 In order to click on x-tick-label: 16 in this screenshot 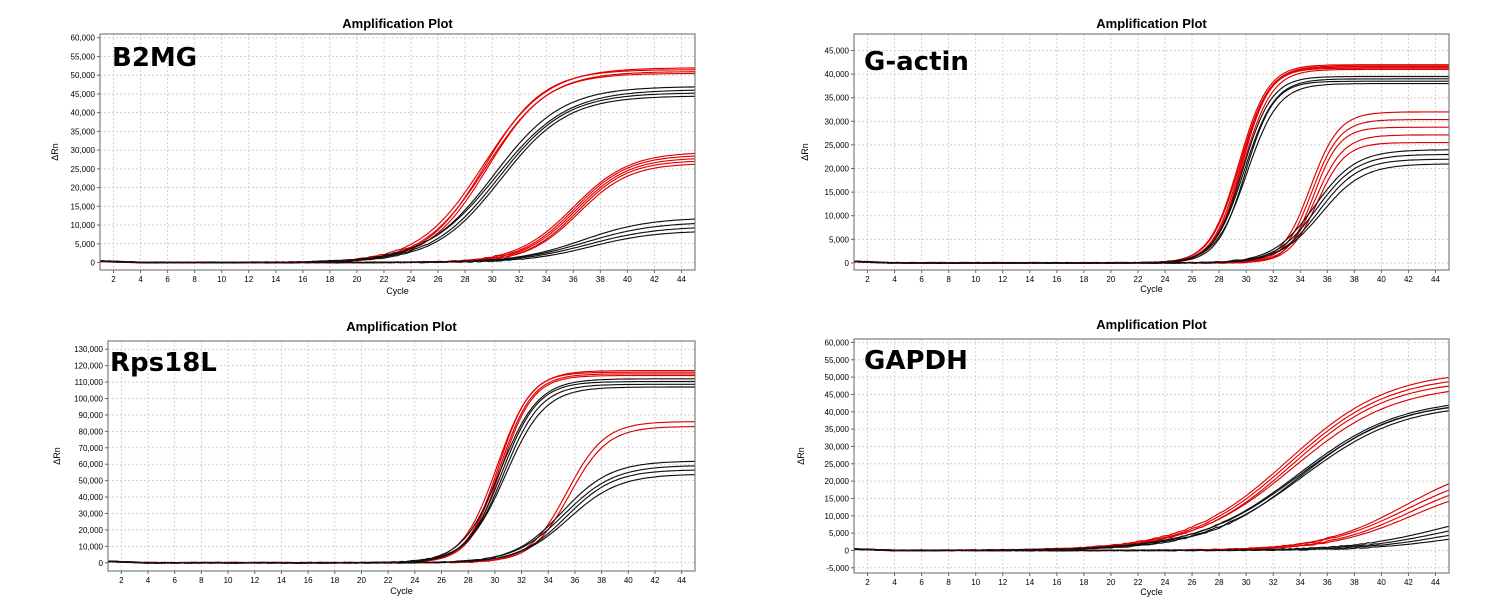, I will do `click(1056, 582)`.